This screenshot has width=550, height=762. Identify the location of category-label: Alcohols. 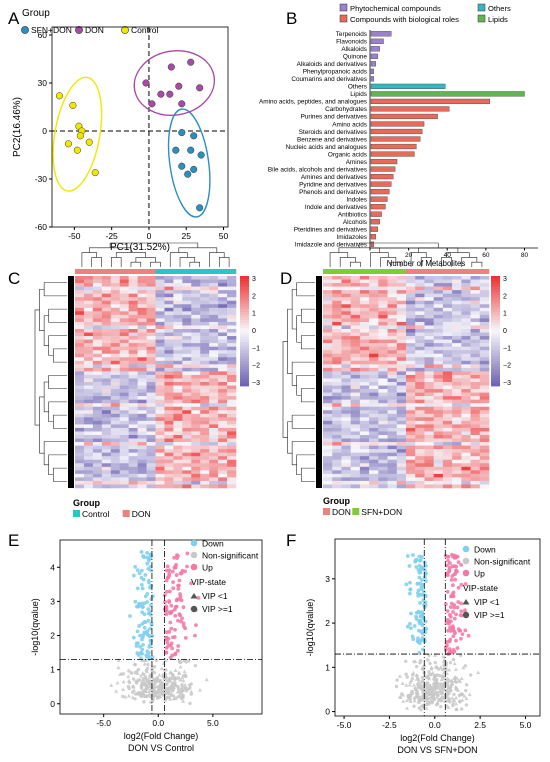
(355, 222).